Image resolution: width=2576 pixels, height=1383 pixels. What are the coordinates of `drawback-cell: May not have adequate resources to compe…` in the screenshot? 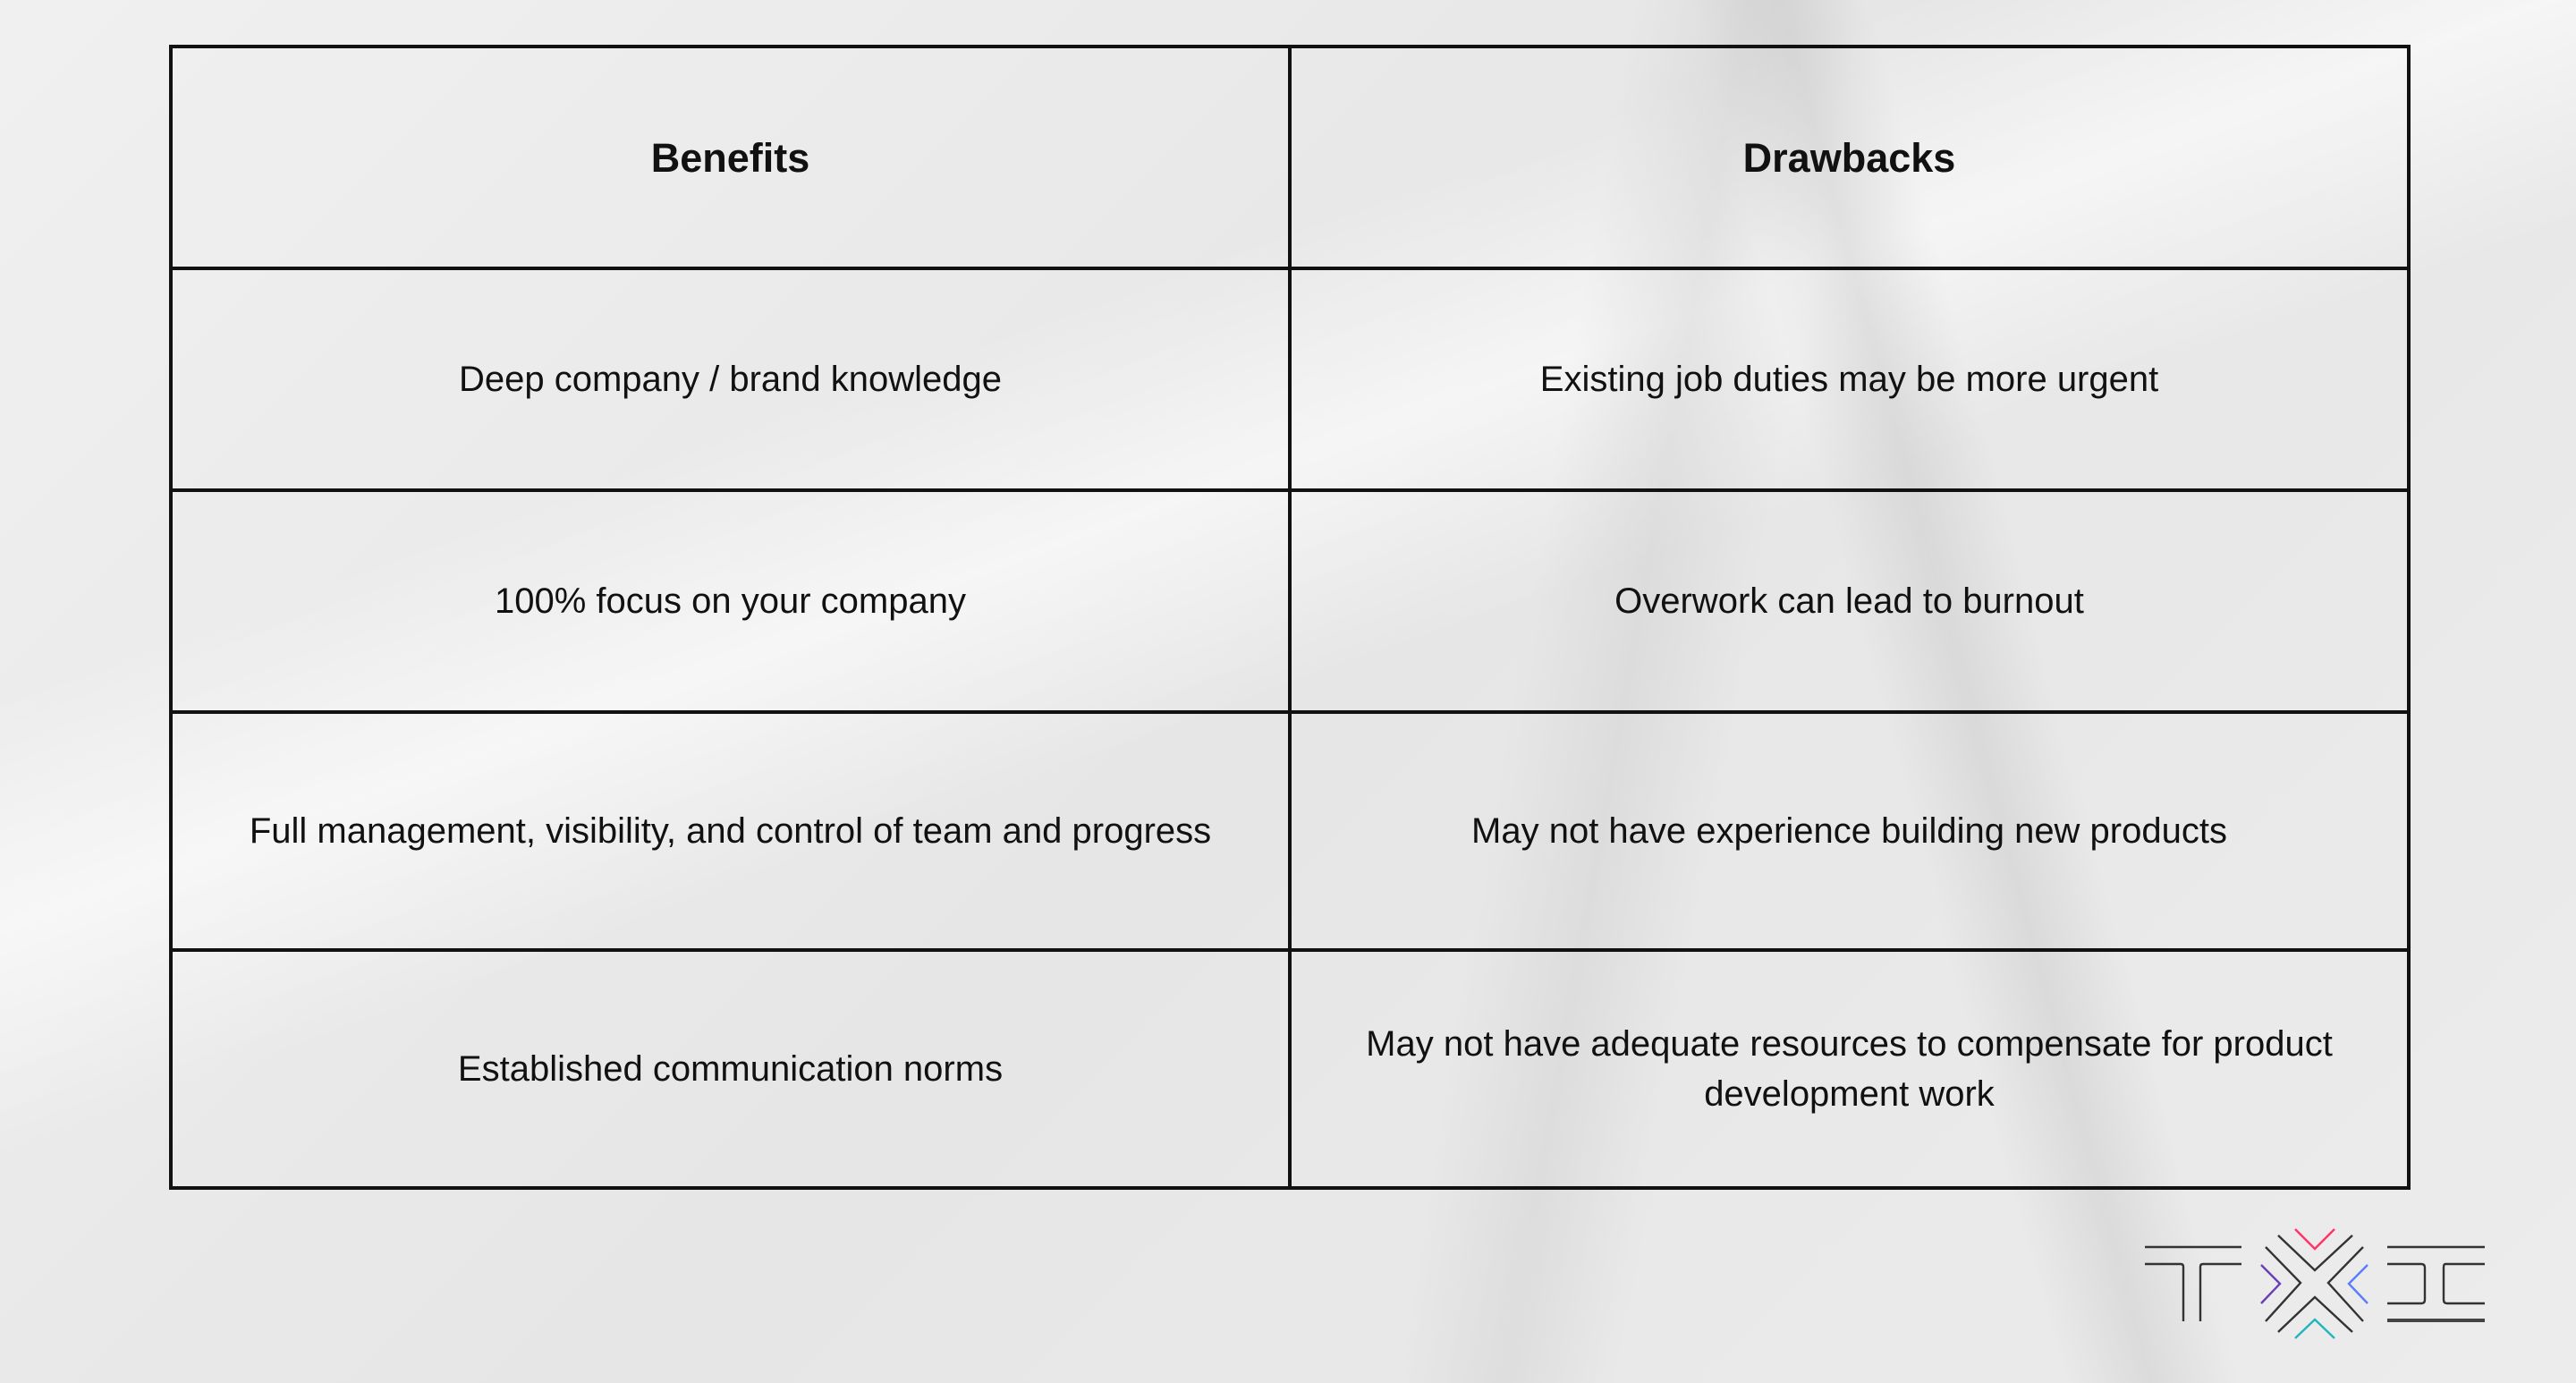 It's located at (1849, 1069).